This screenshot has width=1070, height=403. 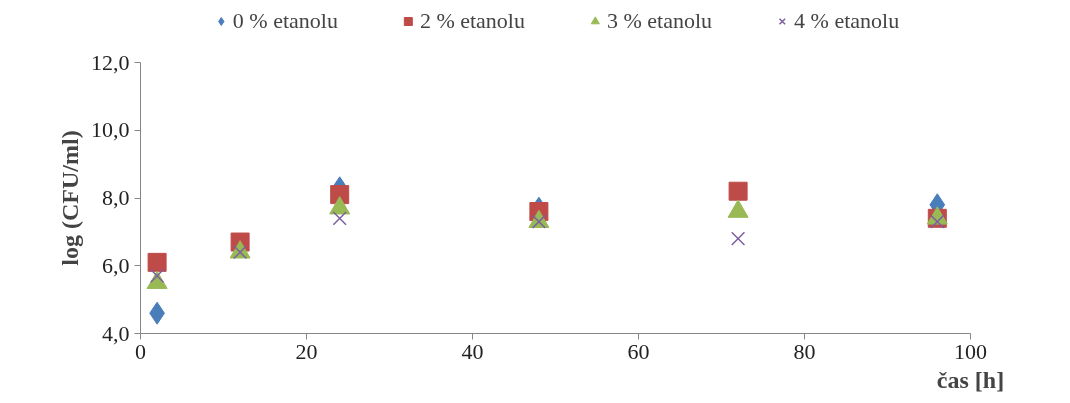 What do you see at coordinates (970, 351) in the screenshot?
I see `x-tick-label: 100` at bounding box center [970, 351].